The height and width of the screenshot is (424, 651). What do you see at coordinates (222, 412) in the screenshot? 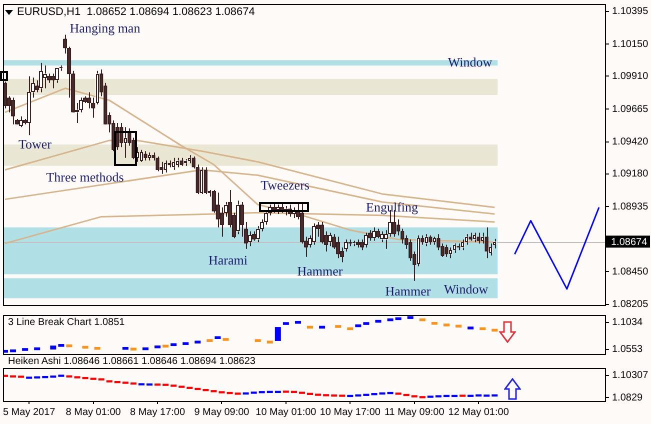
I see `x-tick-label: 9 May 09:00` at bounding box center [222, 412].